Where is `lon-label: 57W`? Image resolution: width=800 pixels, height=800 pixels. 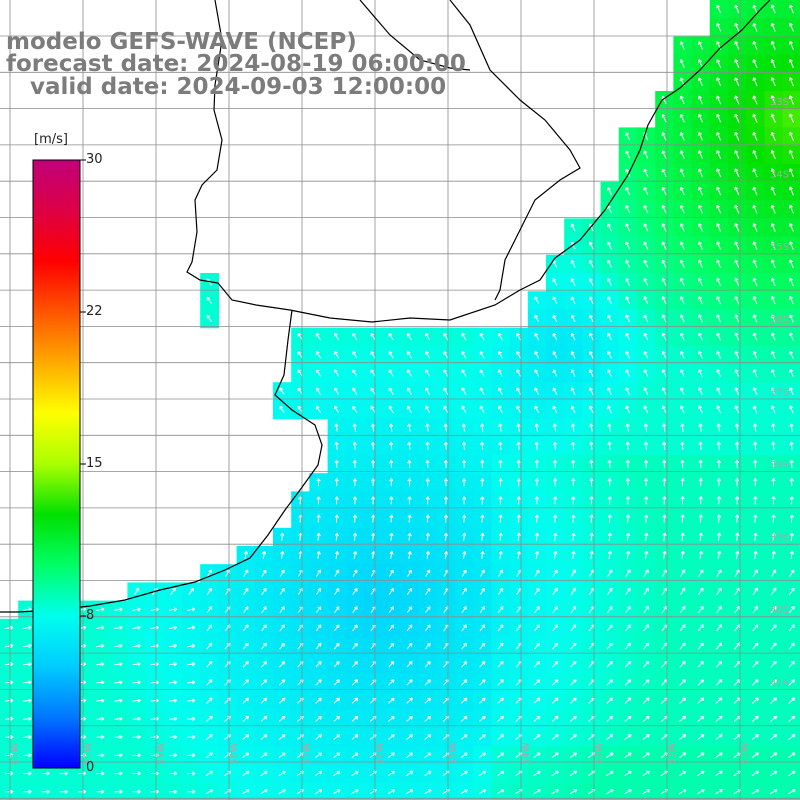
lon-label: 57W is located at coordinates (307, 753).